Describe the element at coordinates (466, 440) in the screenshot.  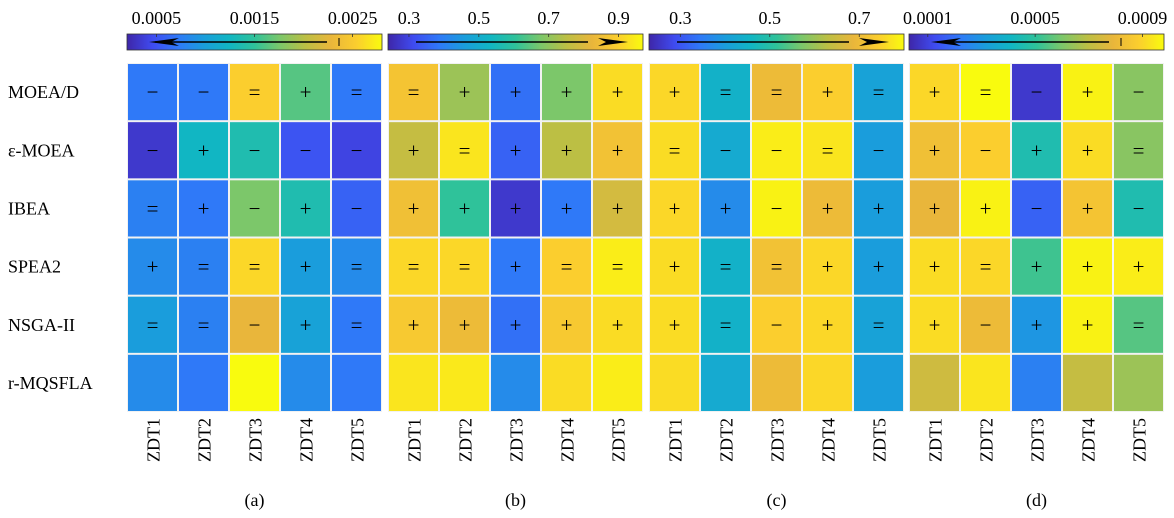
I see `column-label: ZDT2` at that location.